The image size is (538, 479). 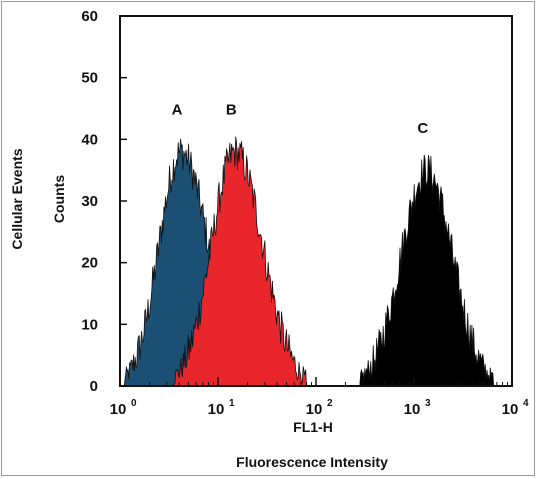 What do you see at coordinates (526, 403) in the screenshot?
I see `x-tick-exponent: 4` at bounding box center [526, 403].